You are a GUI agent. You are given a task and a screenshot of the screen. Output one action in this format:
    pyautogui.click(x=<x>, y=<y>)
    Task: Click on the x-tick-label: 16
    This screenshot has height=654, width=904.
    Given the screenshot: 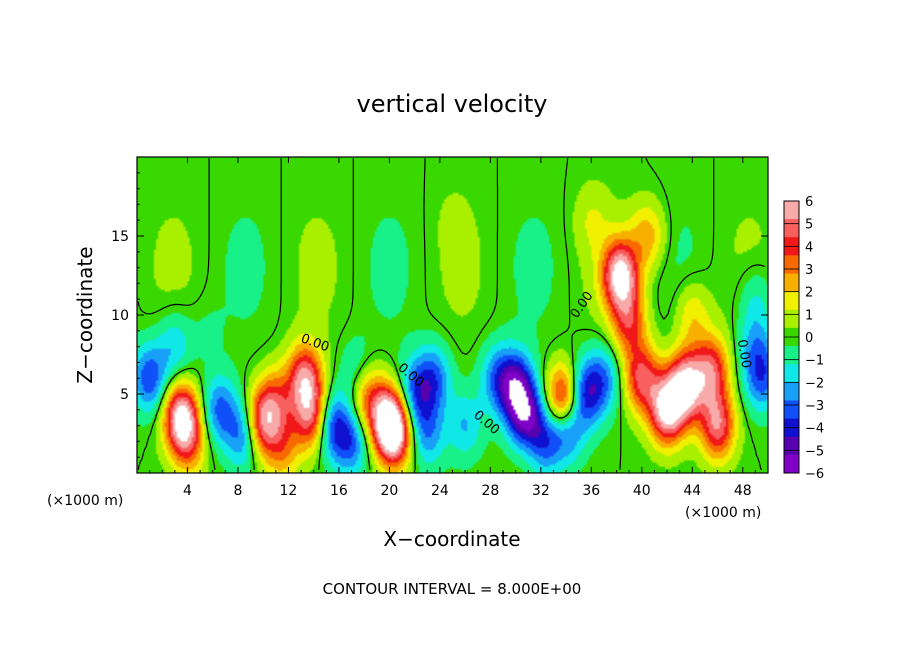 What is the action you would take?
    pyautogui.click(x=339, y=491)
    